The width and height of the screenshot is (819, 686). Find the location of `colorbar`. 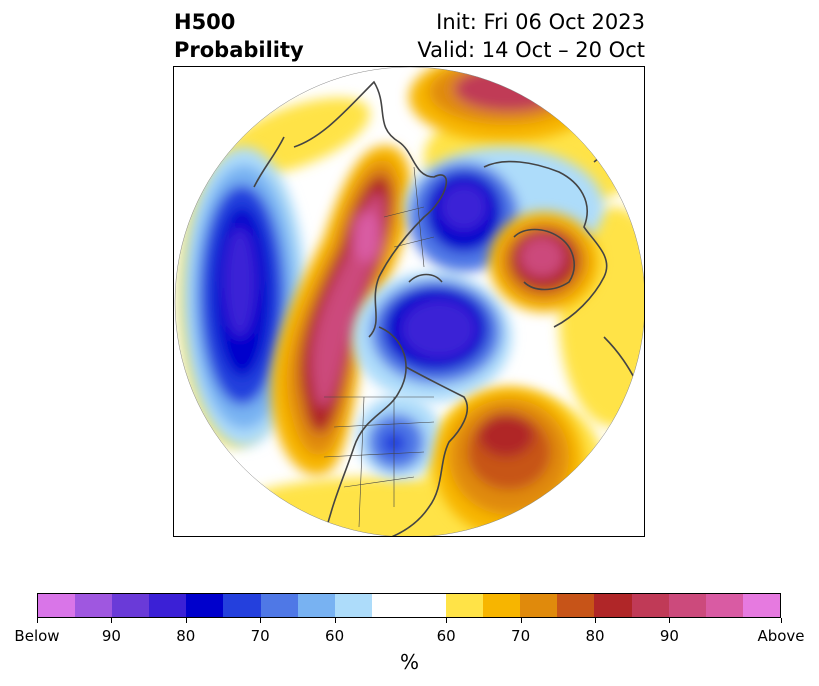

colorbar is located at coordinates (409, 605).